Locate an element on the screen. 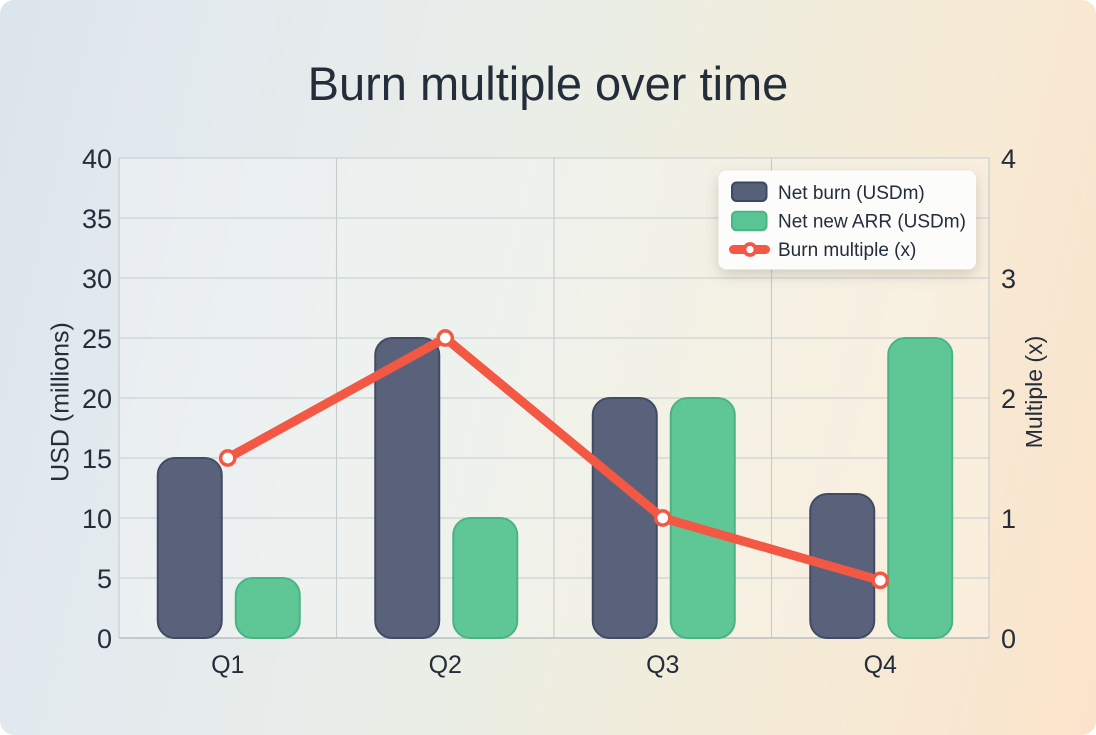 The height and width of the screenshot is (735, 1096). svg-text: 25 is located at coordinates (97, 339).